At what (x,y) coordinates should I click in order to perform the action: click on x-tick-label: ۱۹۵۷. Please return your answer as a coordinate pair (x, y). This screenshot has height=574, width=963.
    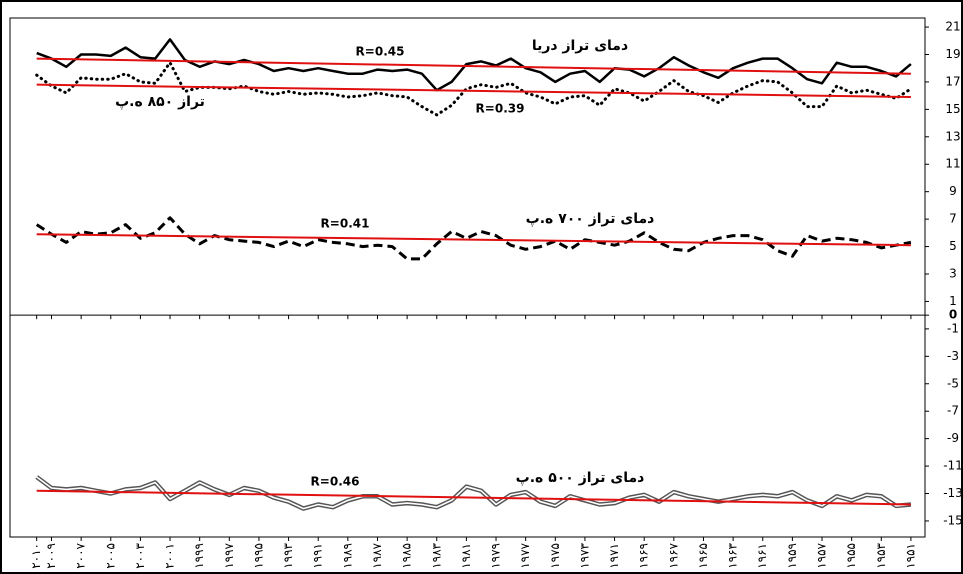
    Looking at the image, I should click on (822, 555).